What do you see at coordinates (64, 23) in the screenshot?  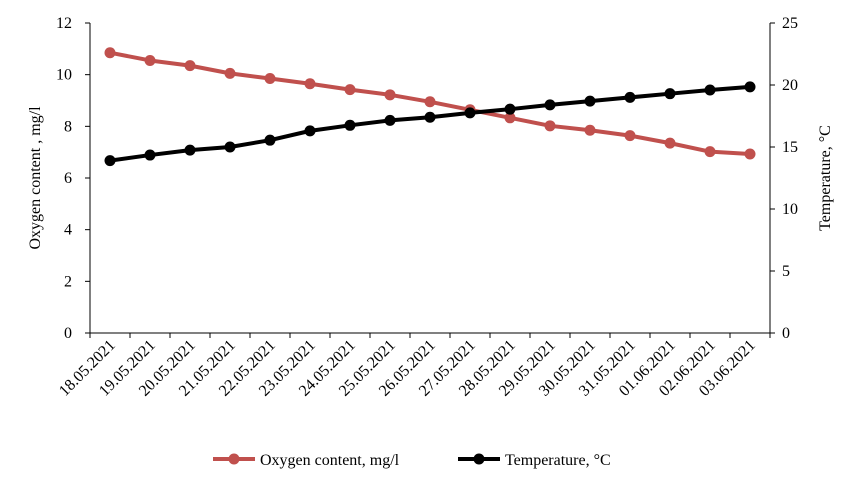 I see `y-left-tick-label: 12` at bounding box center [64, 23].